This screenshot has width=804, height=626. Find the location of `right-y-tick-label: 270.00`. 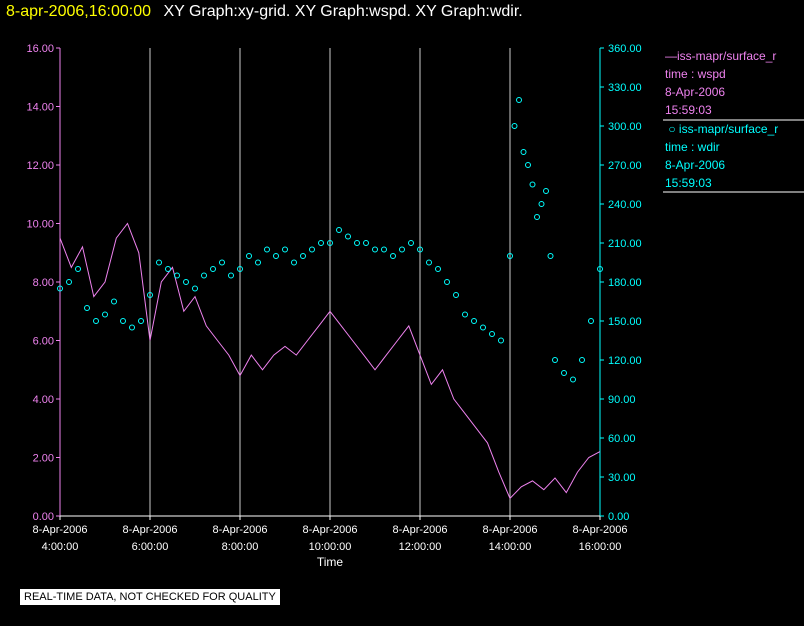

right-y-tick-label: 270.00 is located at coordinates (625, 166).